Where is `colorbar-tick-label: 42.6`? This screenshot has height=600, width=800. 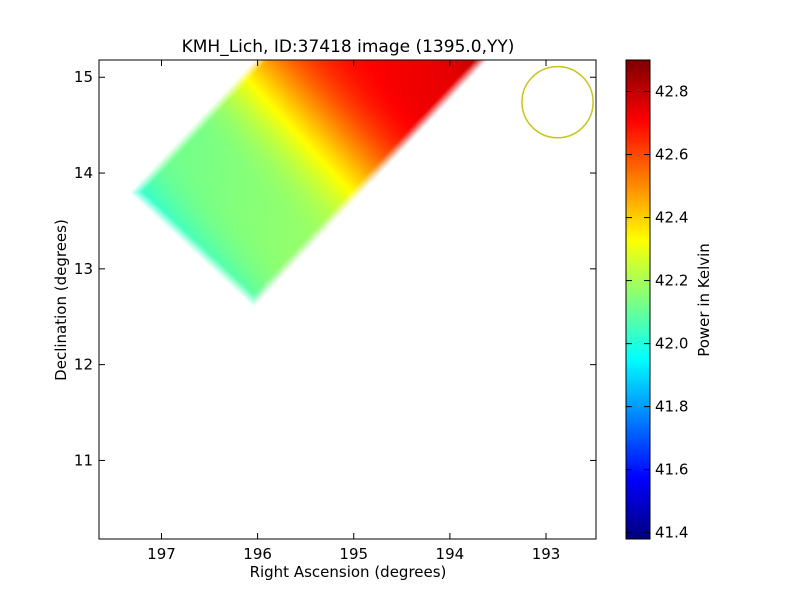 colorbar-tick-label: 42.6 is located at coordinates (671, 155).